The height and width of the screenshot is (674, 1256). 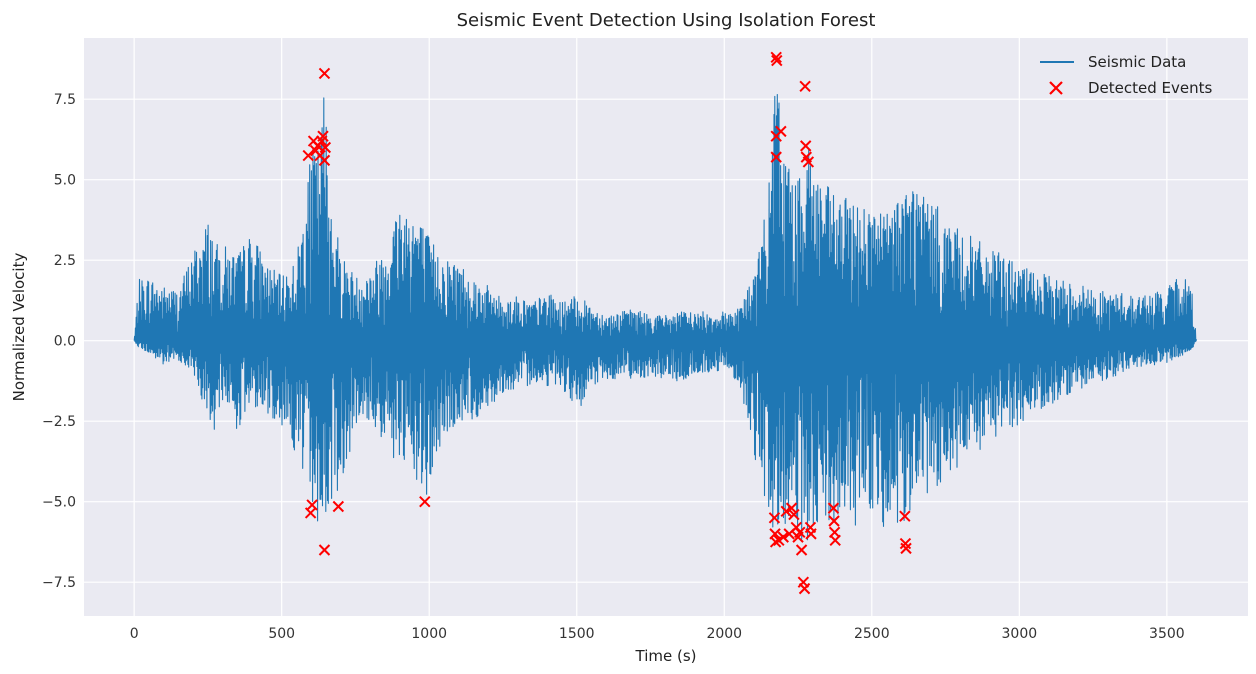 What do you see at coordinates (134, 634) in the screenshot?
I see `x-tick-label: 0` at bounding box center [134, 634].